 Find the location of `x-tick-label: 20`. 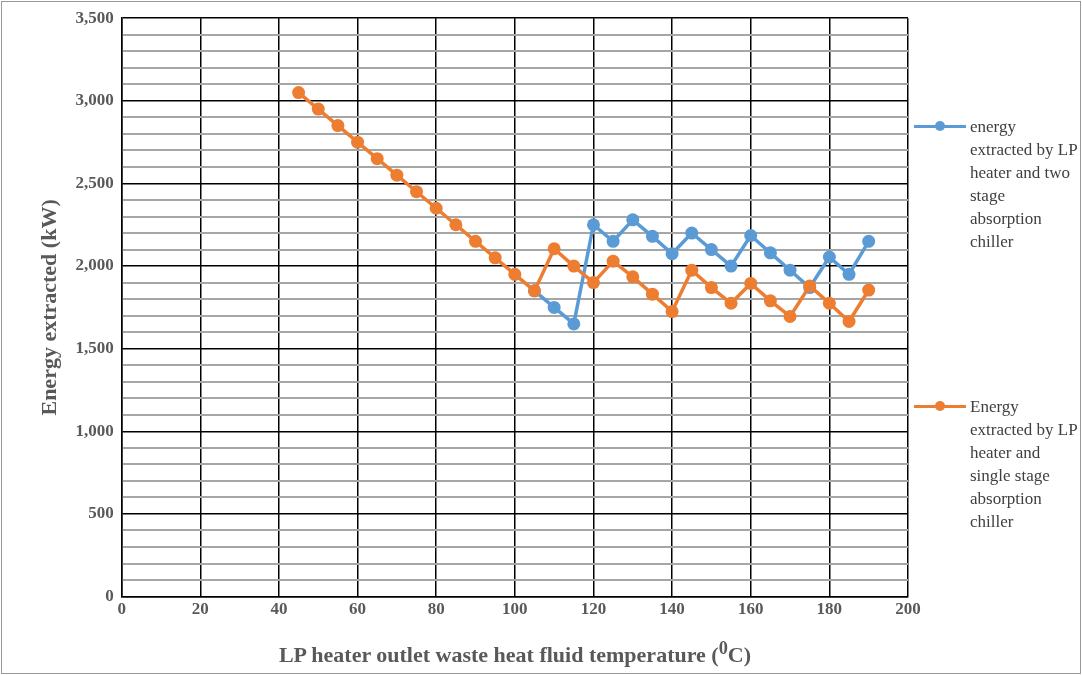

x-tick-label: 20 is located at coordinates (200, 609).